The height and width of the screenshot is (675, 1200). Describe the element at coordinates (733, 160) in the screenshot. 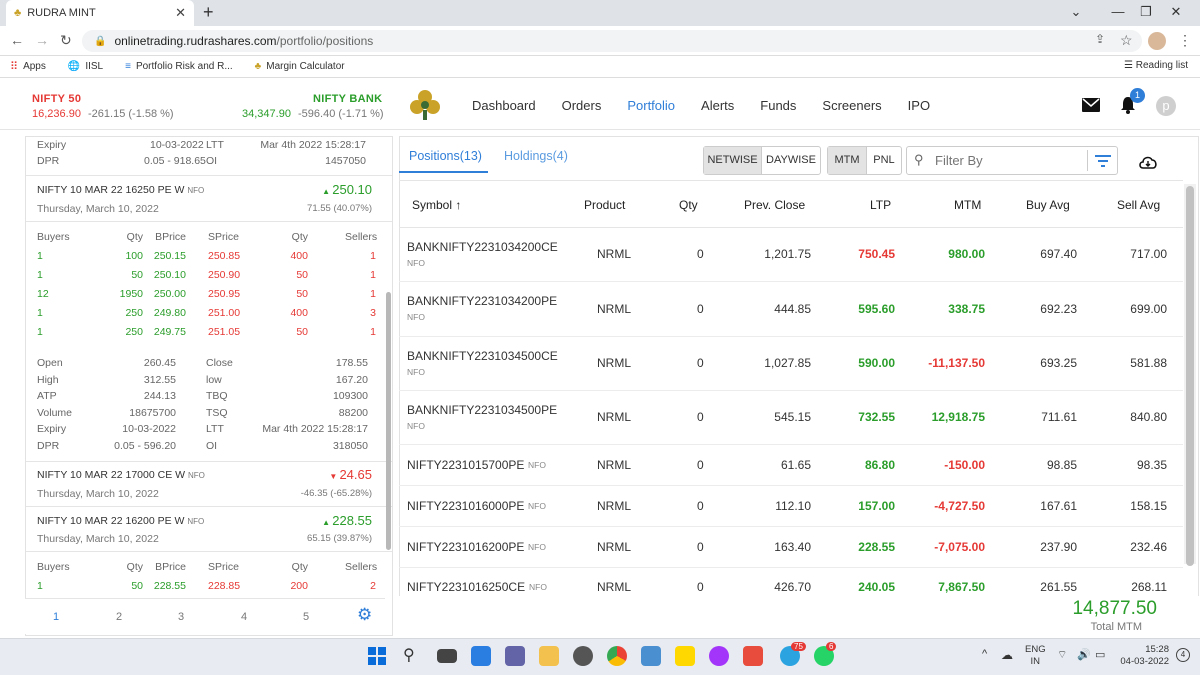

I see `netwise-button: NETWISE` at that location.